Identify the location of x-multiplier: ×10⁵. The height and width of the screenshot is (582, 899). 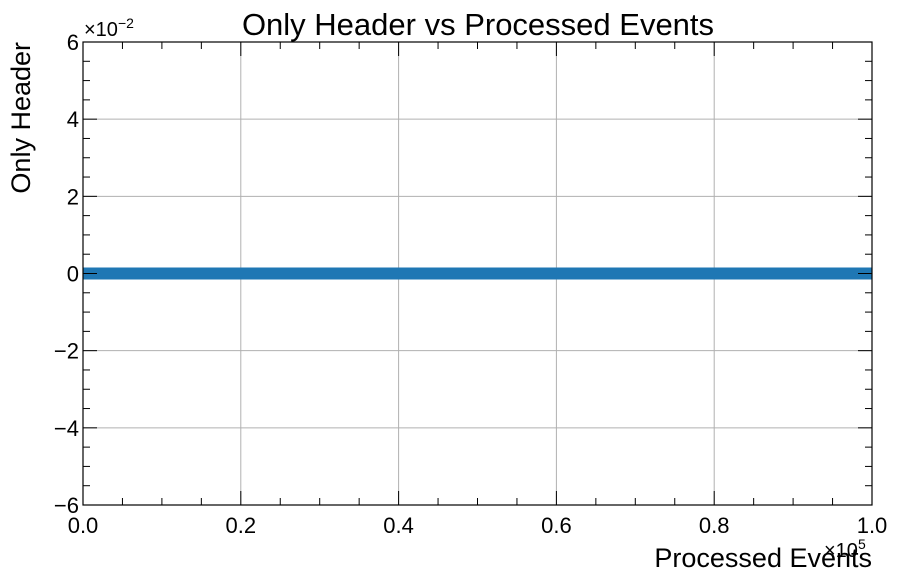
(845, 549).